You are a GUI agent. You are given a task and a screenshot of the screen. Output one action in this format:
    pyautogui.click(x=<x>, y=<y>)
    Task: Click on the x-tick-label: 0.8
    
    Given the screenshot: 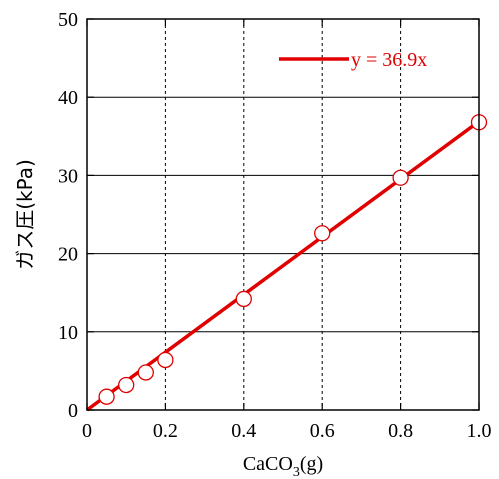 What is the action you would take?
    pyautogui.click(x=400, y=431)
    